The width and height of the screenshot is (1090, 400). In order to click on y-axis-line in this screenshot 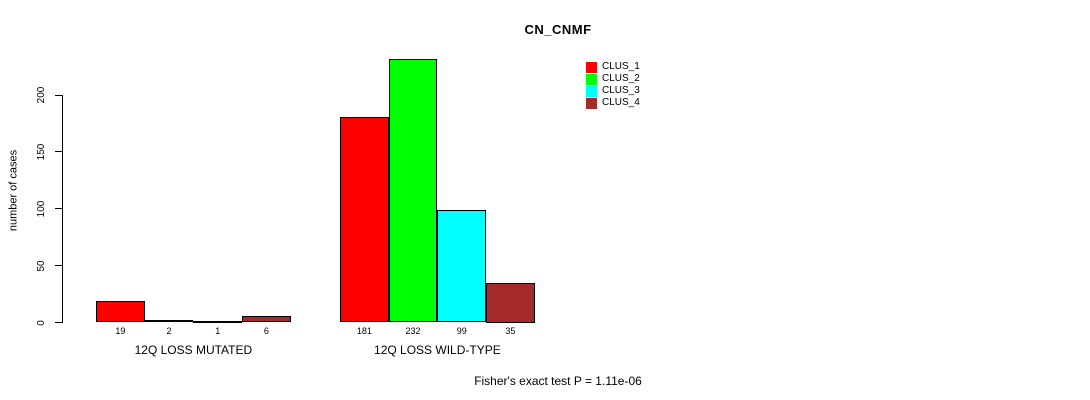, I will do `click(62, 209)`.